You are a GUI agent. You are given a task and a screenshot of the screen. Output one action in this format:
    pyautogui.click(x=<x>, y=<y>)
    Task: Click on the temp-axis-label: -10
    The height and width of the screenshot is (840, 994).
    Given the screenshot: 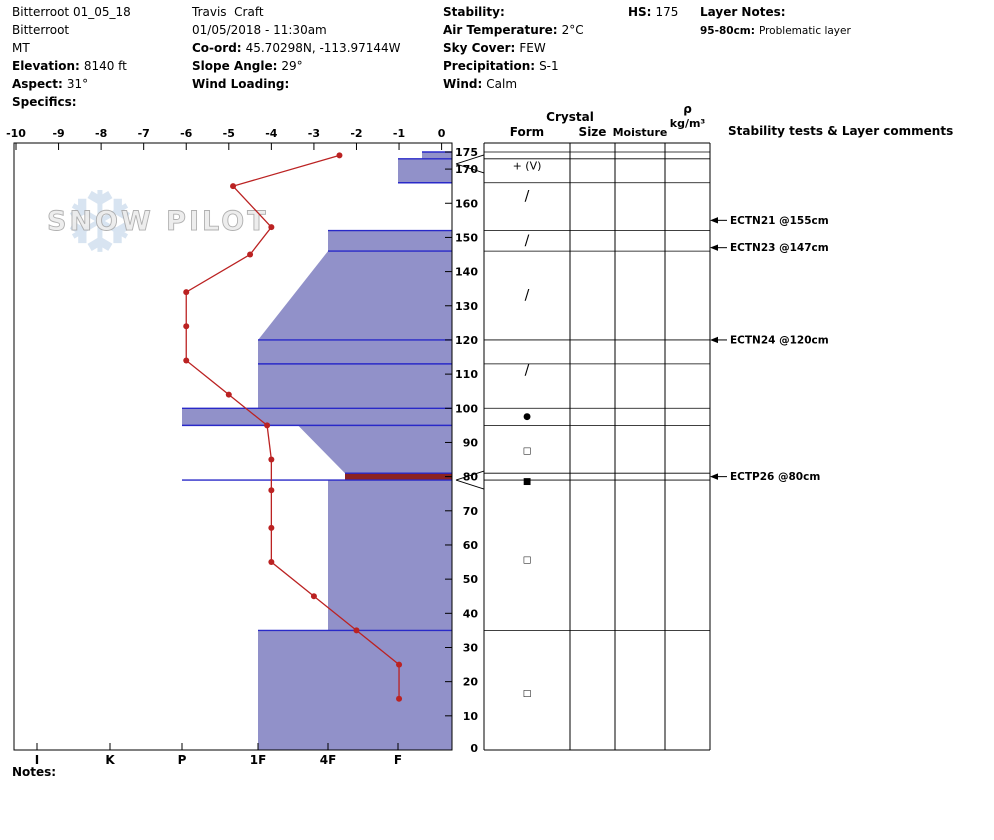 What is the action you would take?
    pyautogui.click(x=16, y=133)
    